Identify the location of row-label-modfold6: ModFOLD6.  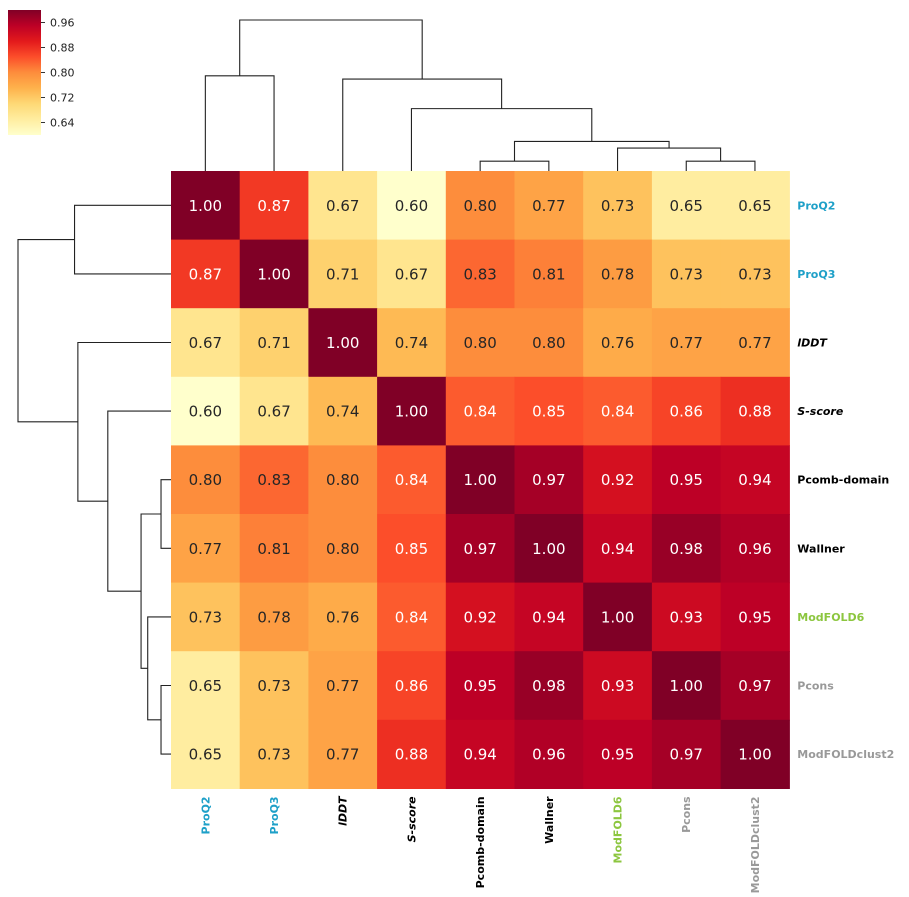
(830, 617).